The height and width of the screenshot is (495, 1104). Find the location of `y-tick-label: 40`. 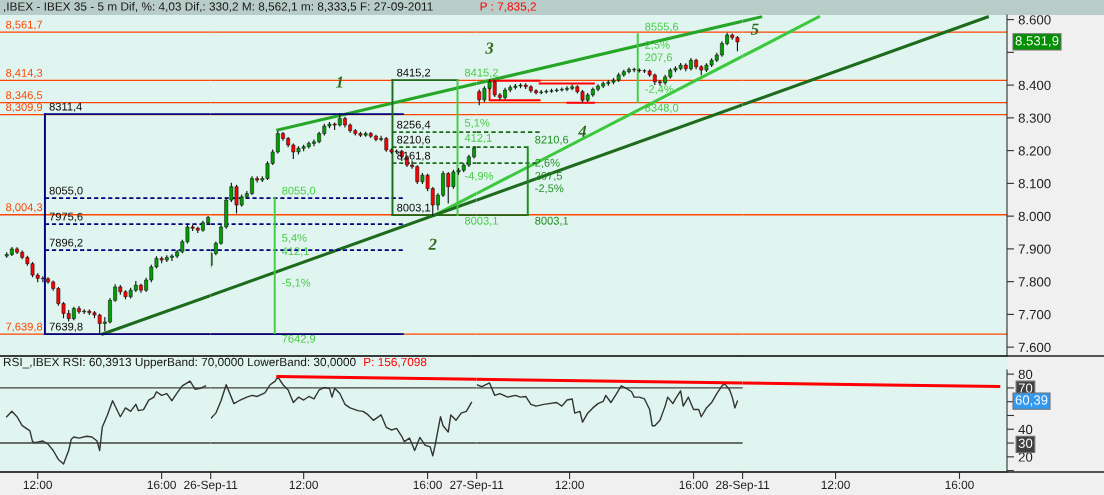

y-tick-label: 40 is located at coordinates (1025, 429).